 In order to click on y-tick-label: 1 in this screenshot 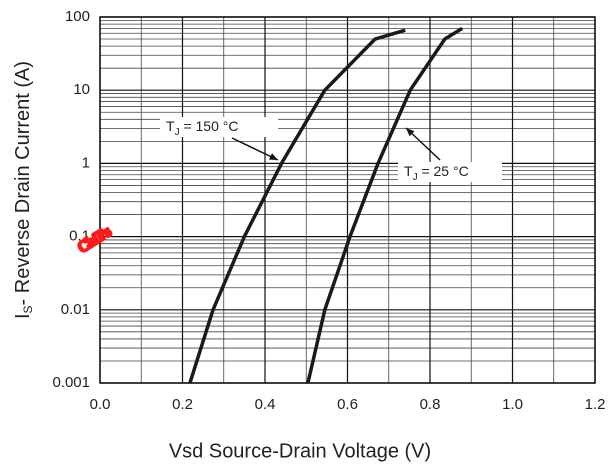, I will do `click(86, 162)`.